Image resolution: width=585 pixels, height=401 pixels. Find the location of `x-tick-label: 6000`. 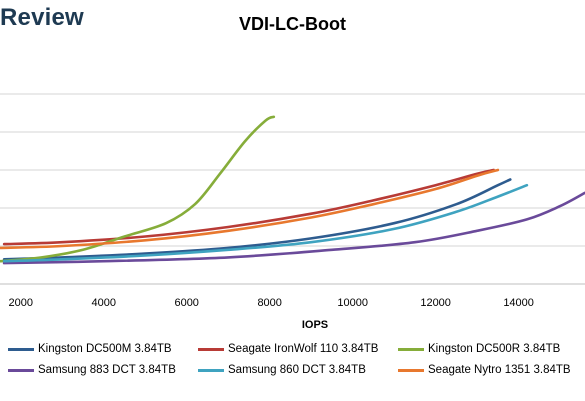

x-tick-label: 6000 is located at coordinates (186, 303).